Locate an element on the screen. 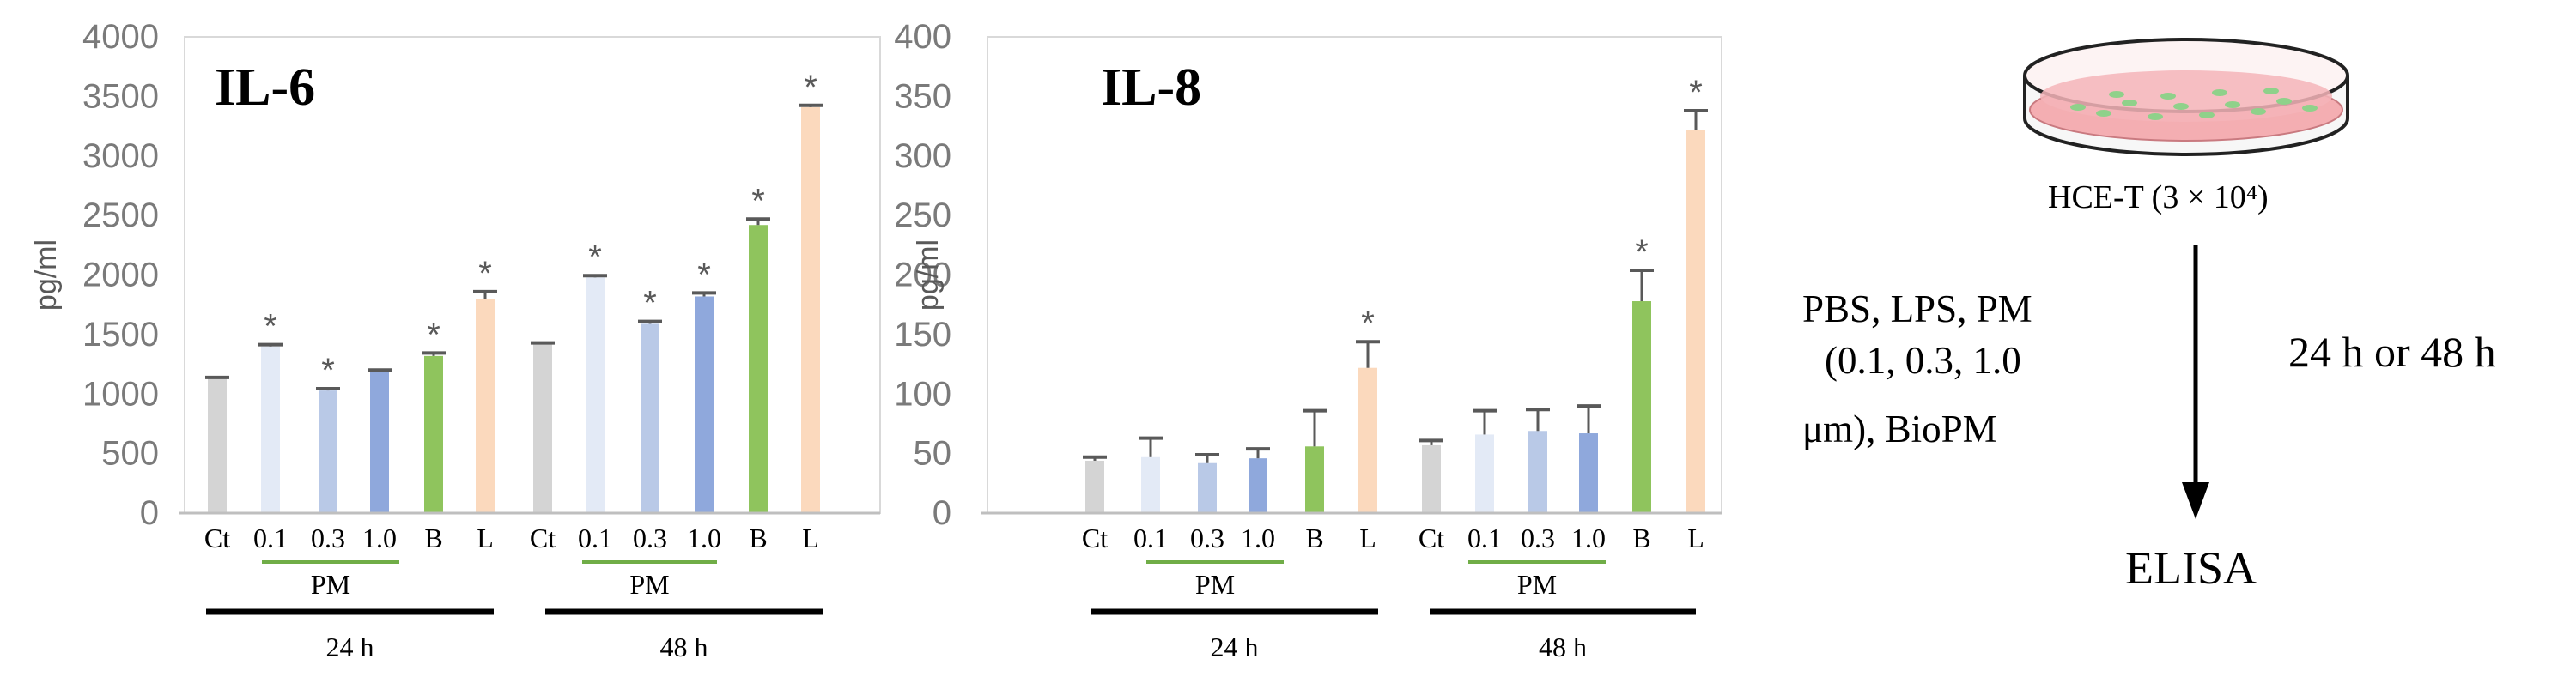  y-tick-label: 100 is located at coordinates (922, 394).